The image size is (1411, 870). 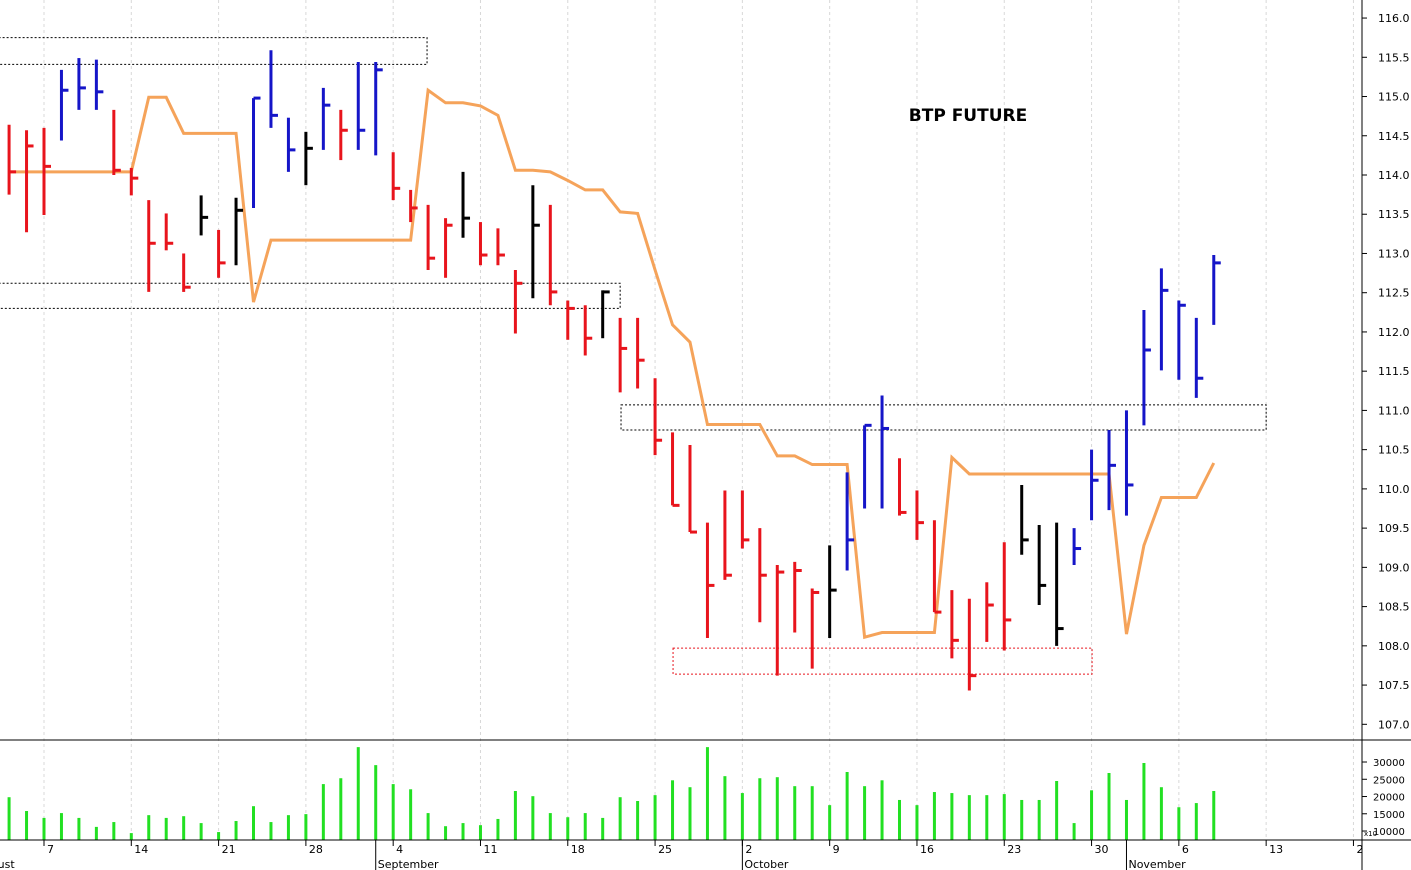 What do you see at coordinates (1389, 832) in the screenshot?
I see `y2-tick-label: 10000` at bounding box center [1389, 832].